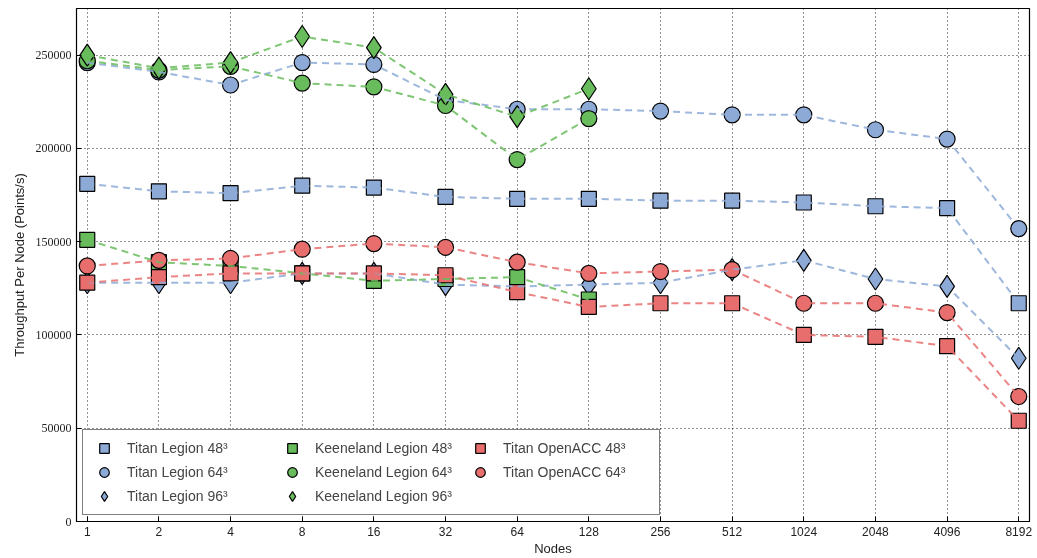  Describe the element at coordinates (231, 531) in the screenshot. I see `x-tick-label: 4` at that location.